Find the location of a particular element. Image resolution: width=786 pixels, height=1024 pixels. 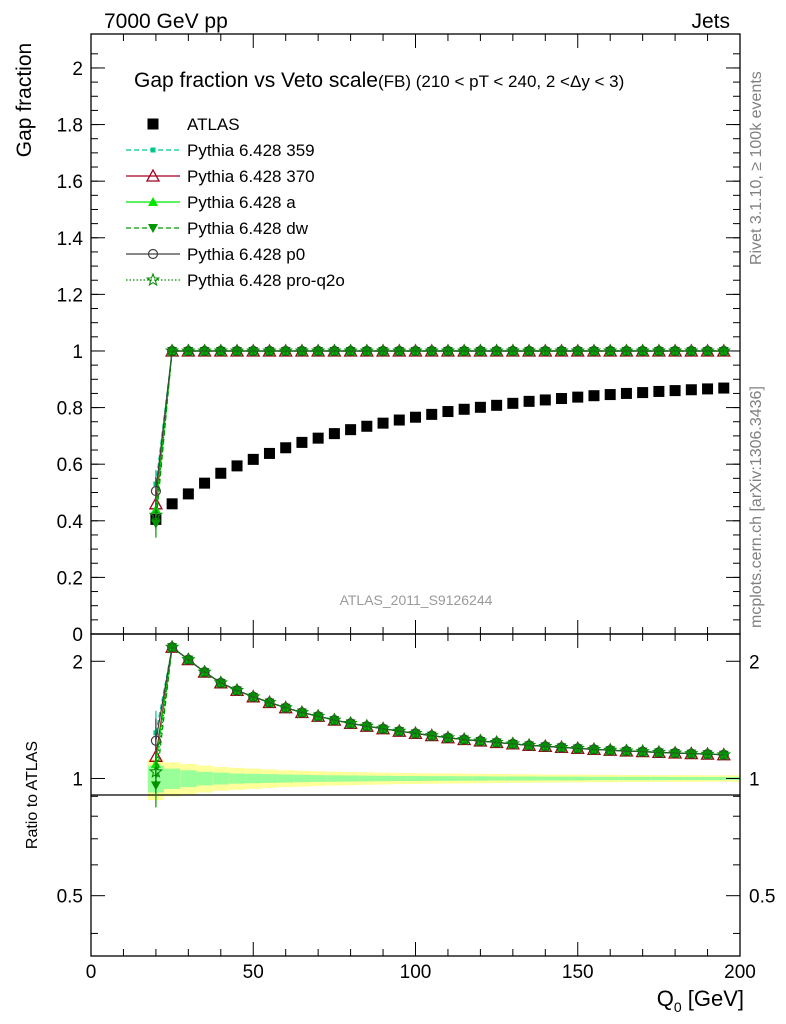

series-p370 is located at coordinates (439, 430).